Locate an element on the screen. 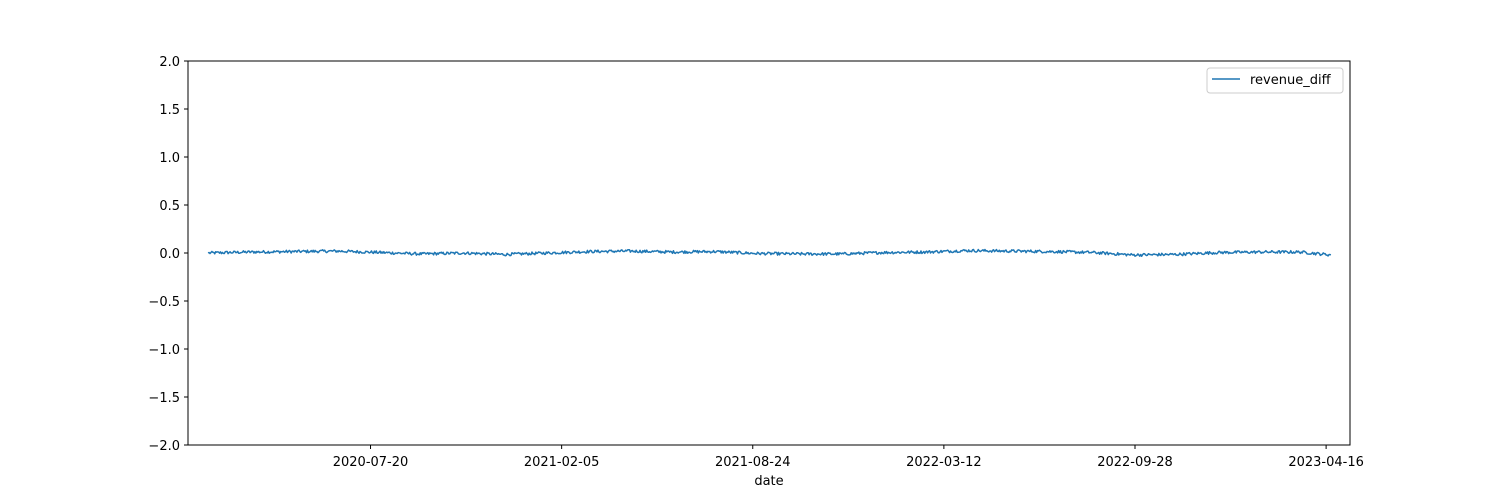  x-tick-label: 2023-04-16 is located at coordinates (1326, 462).